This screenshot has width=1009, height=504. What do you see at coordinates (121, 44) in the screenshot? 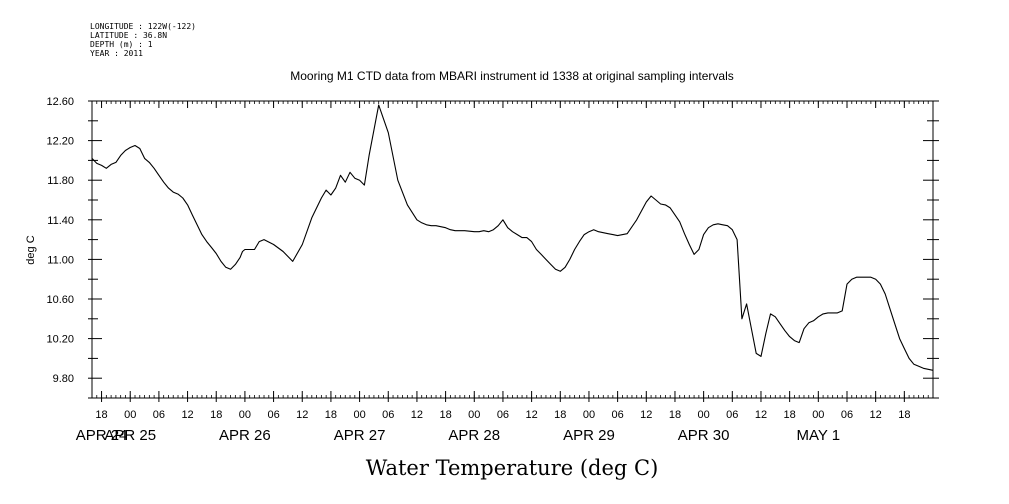
I see `depth-text: DEPTH (m) : 1` at bounding box center [121, 44].